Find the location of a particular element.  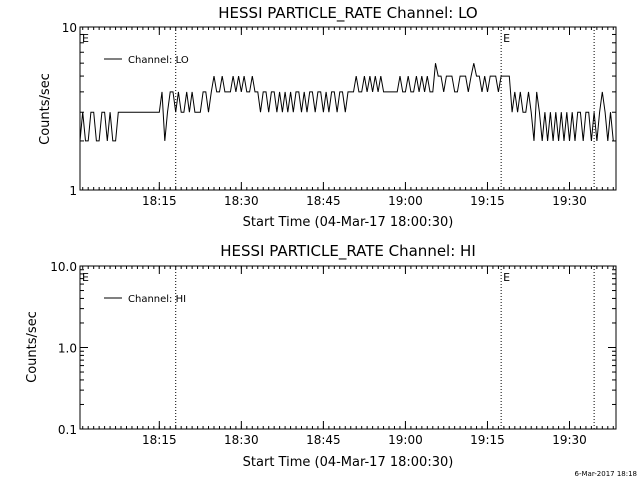

legend: Channel: LO is located at coordinates (146, 60).